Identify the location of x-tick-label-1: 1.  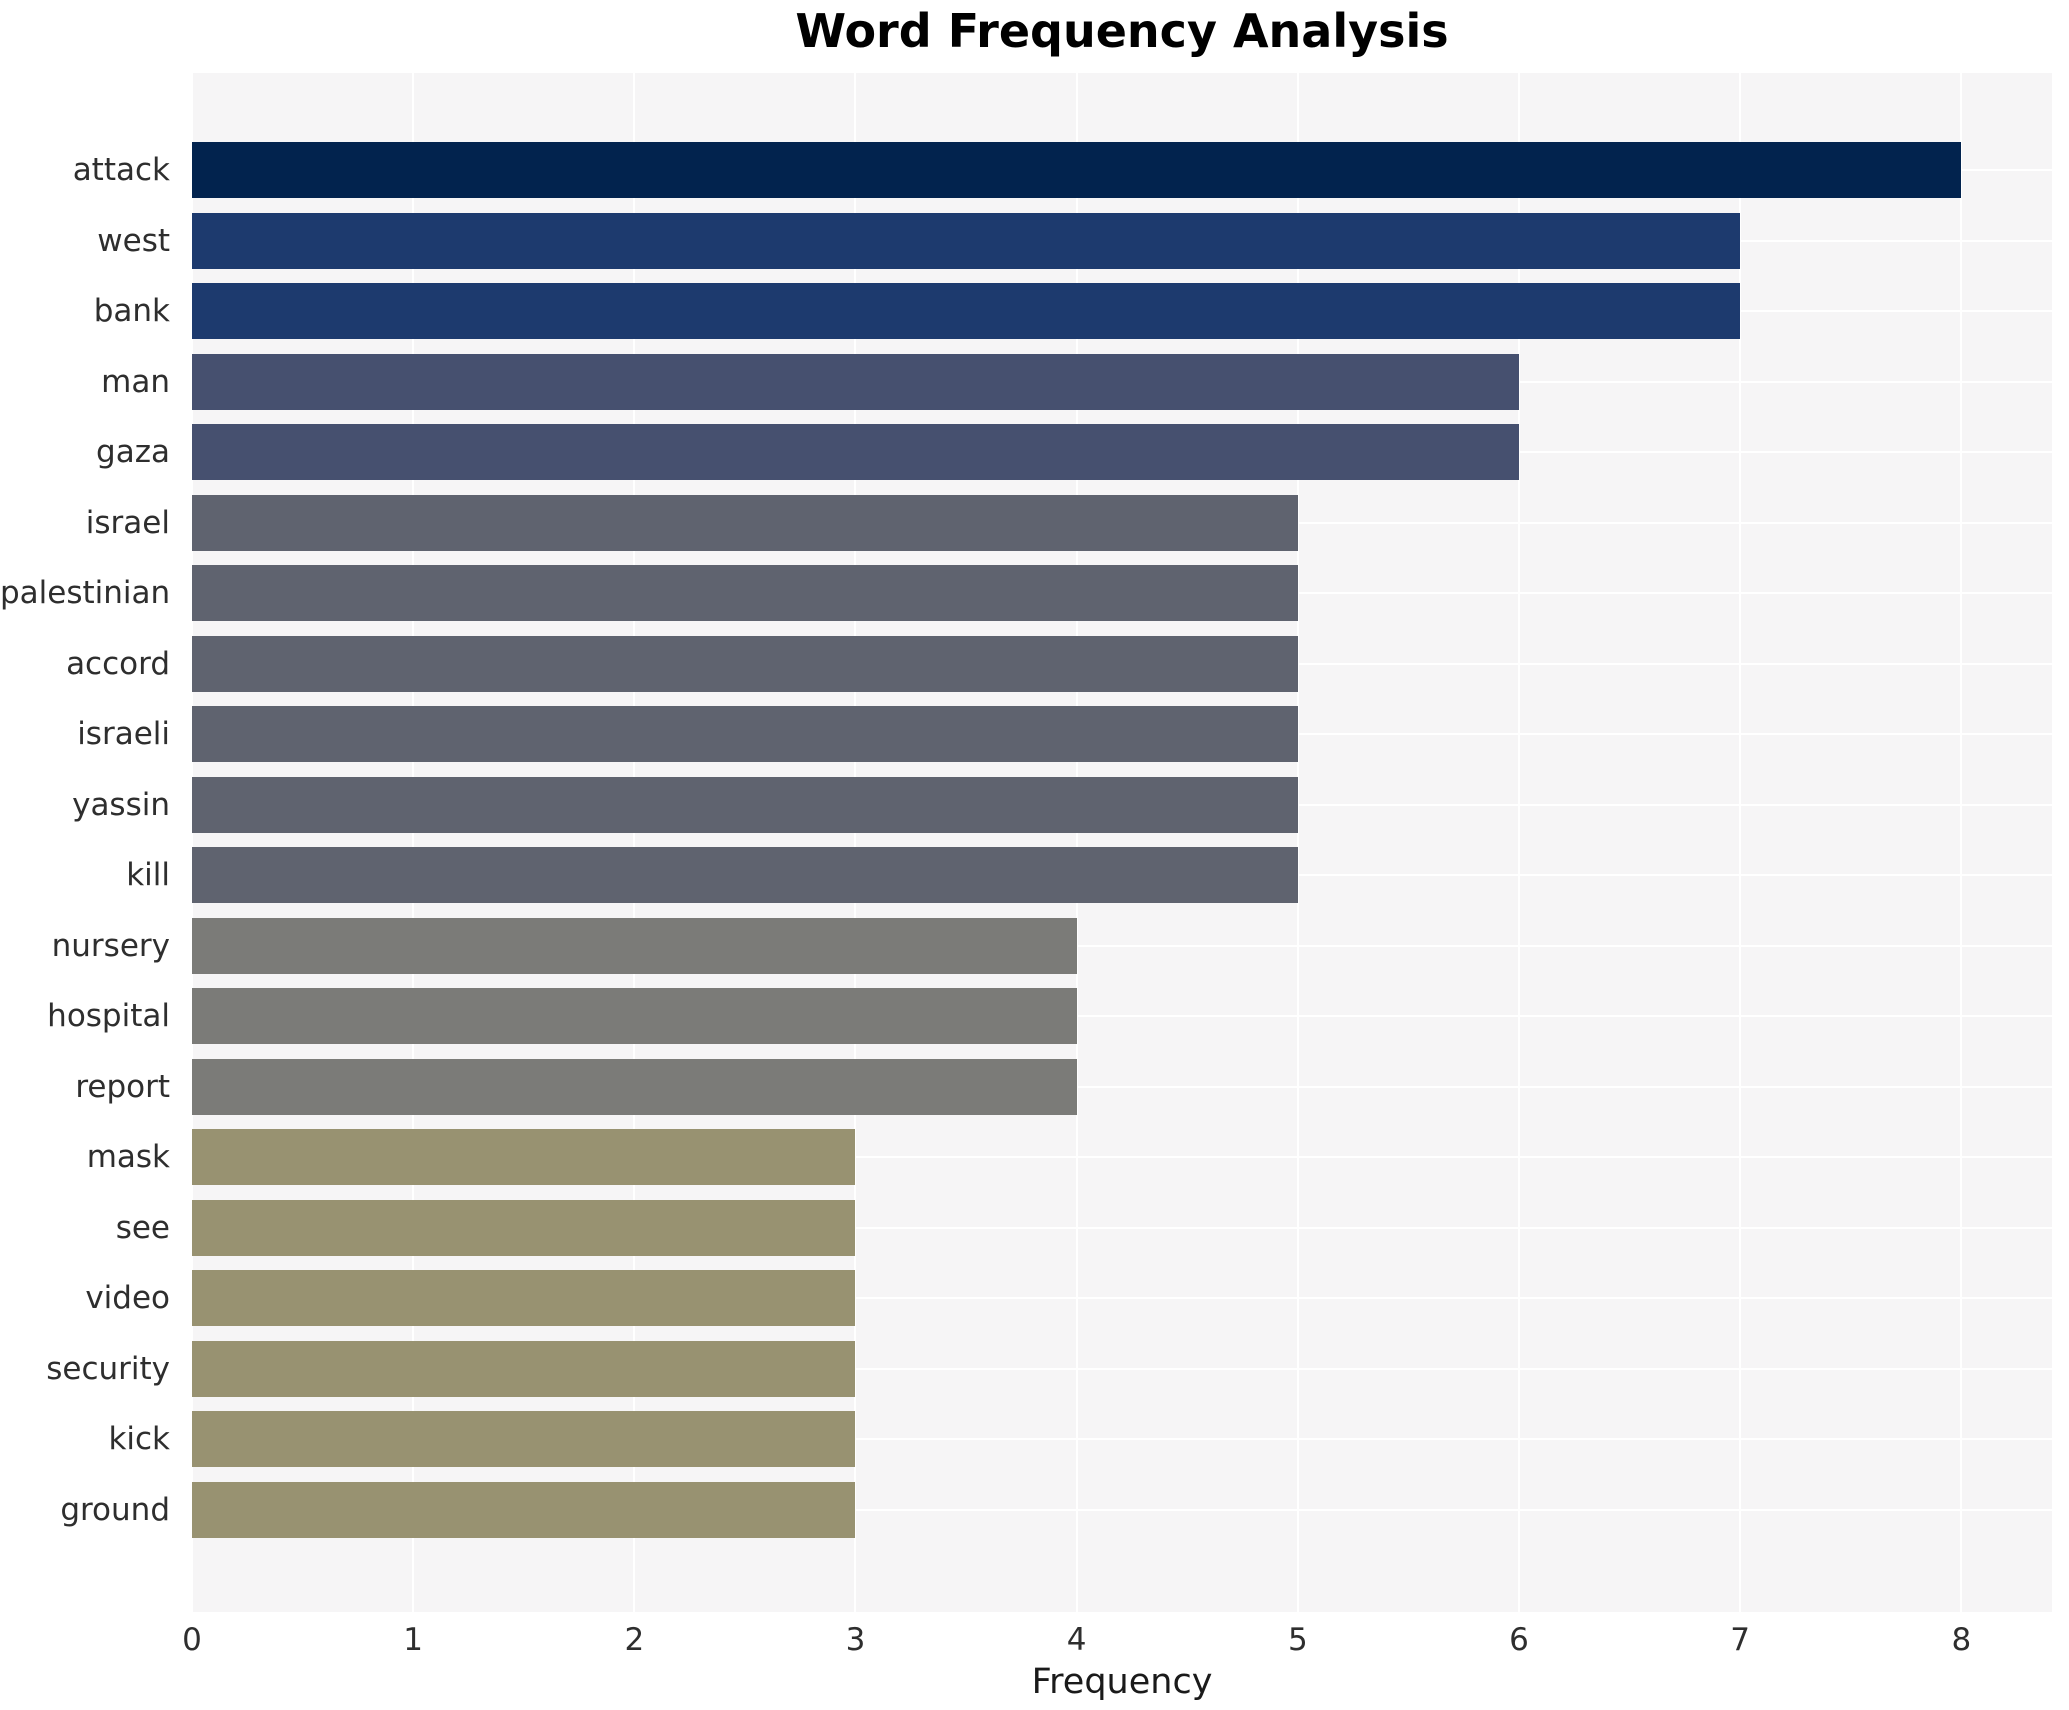
(413, 1640).